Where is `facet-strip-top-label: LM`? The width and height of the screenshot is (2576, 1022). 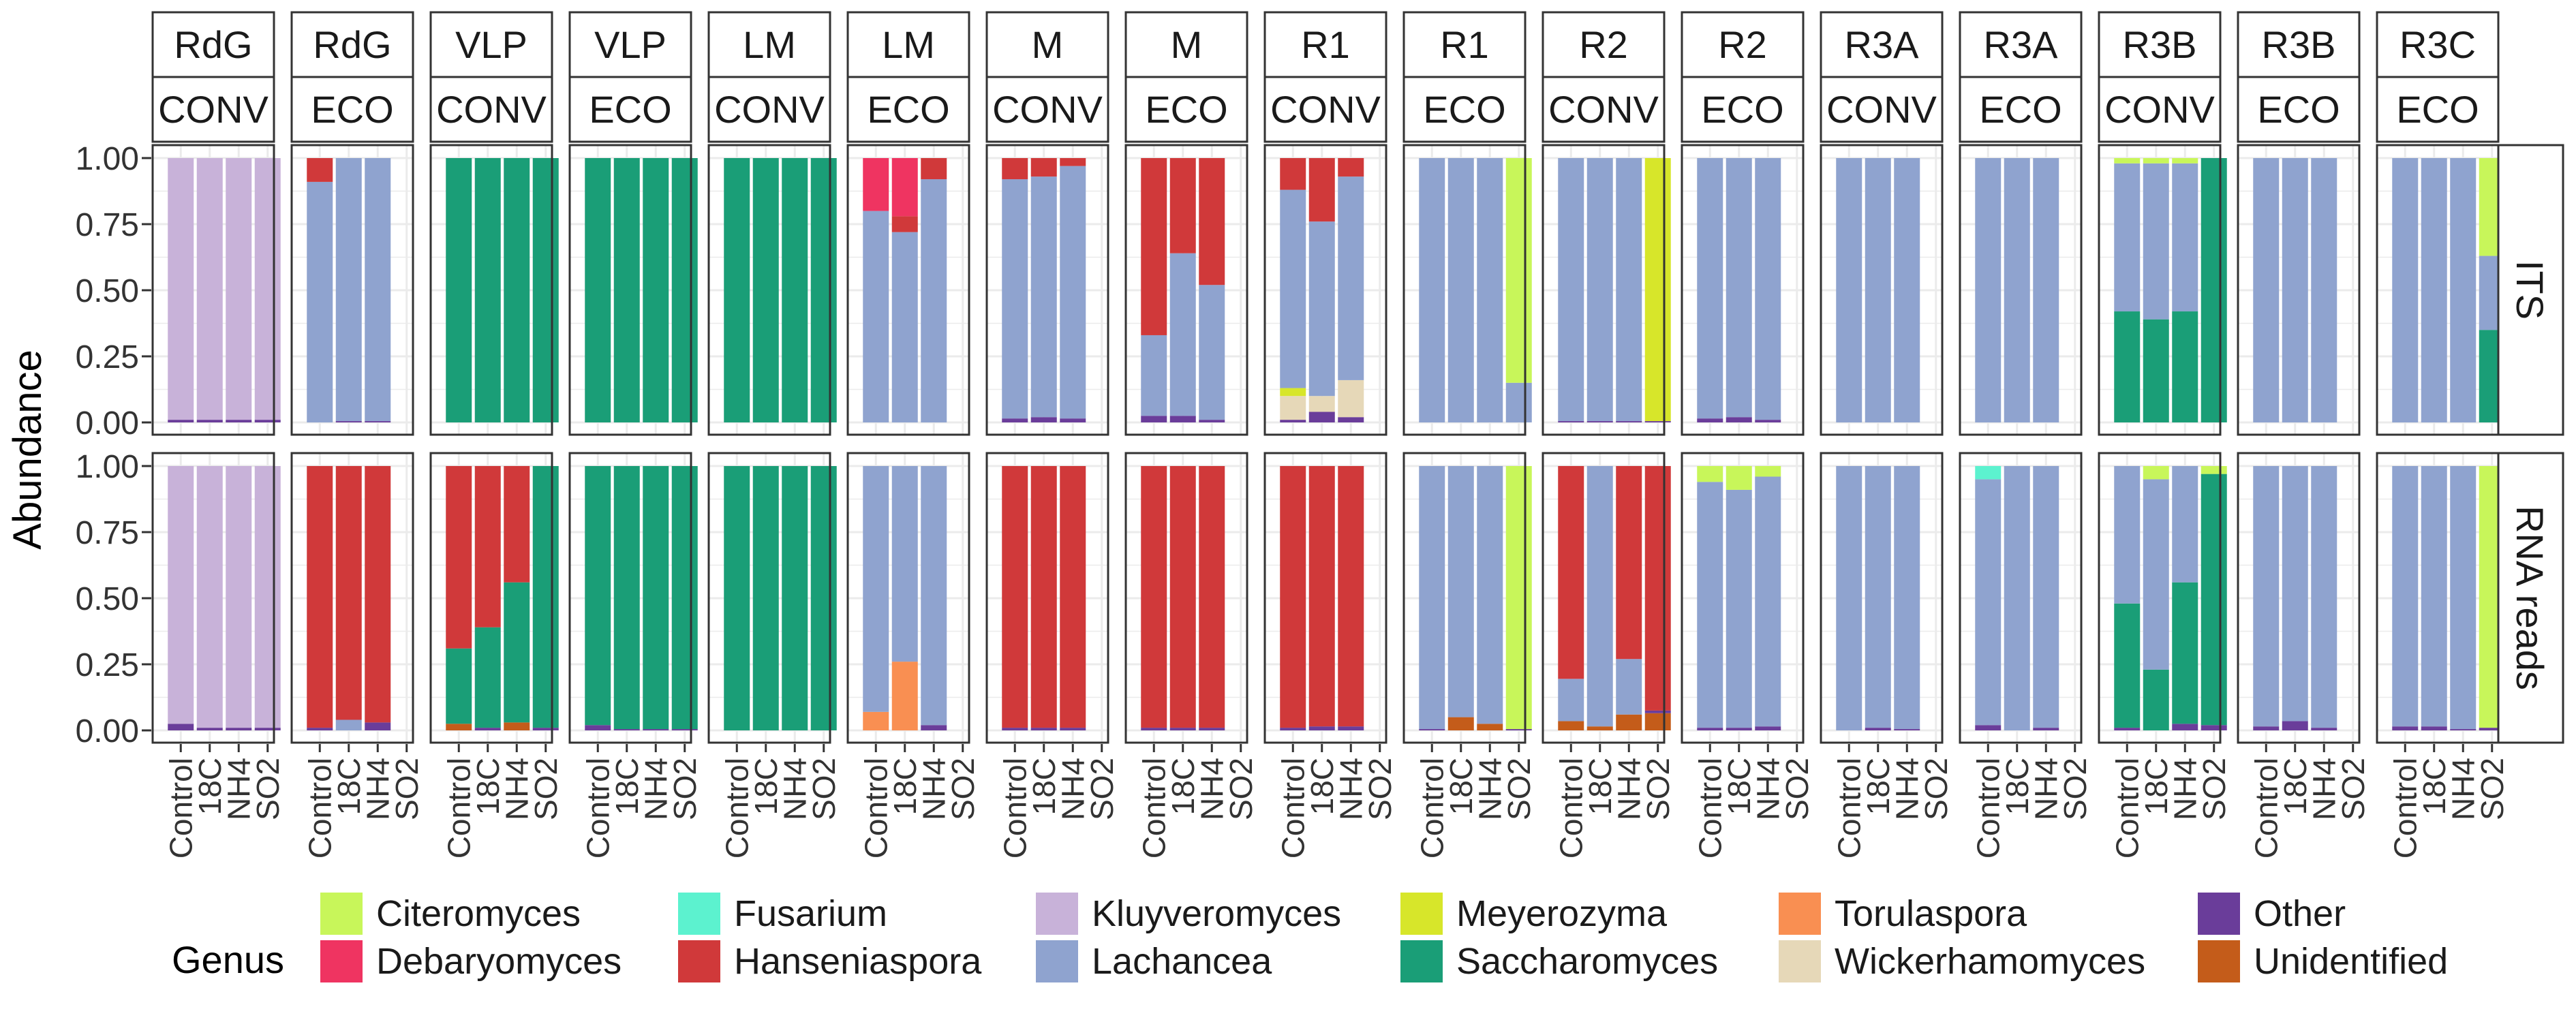
facet-strip-top-label: LM is located at coordinates (769, 45).